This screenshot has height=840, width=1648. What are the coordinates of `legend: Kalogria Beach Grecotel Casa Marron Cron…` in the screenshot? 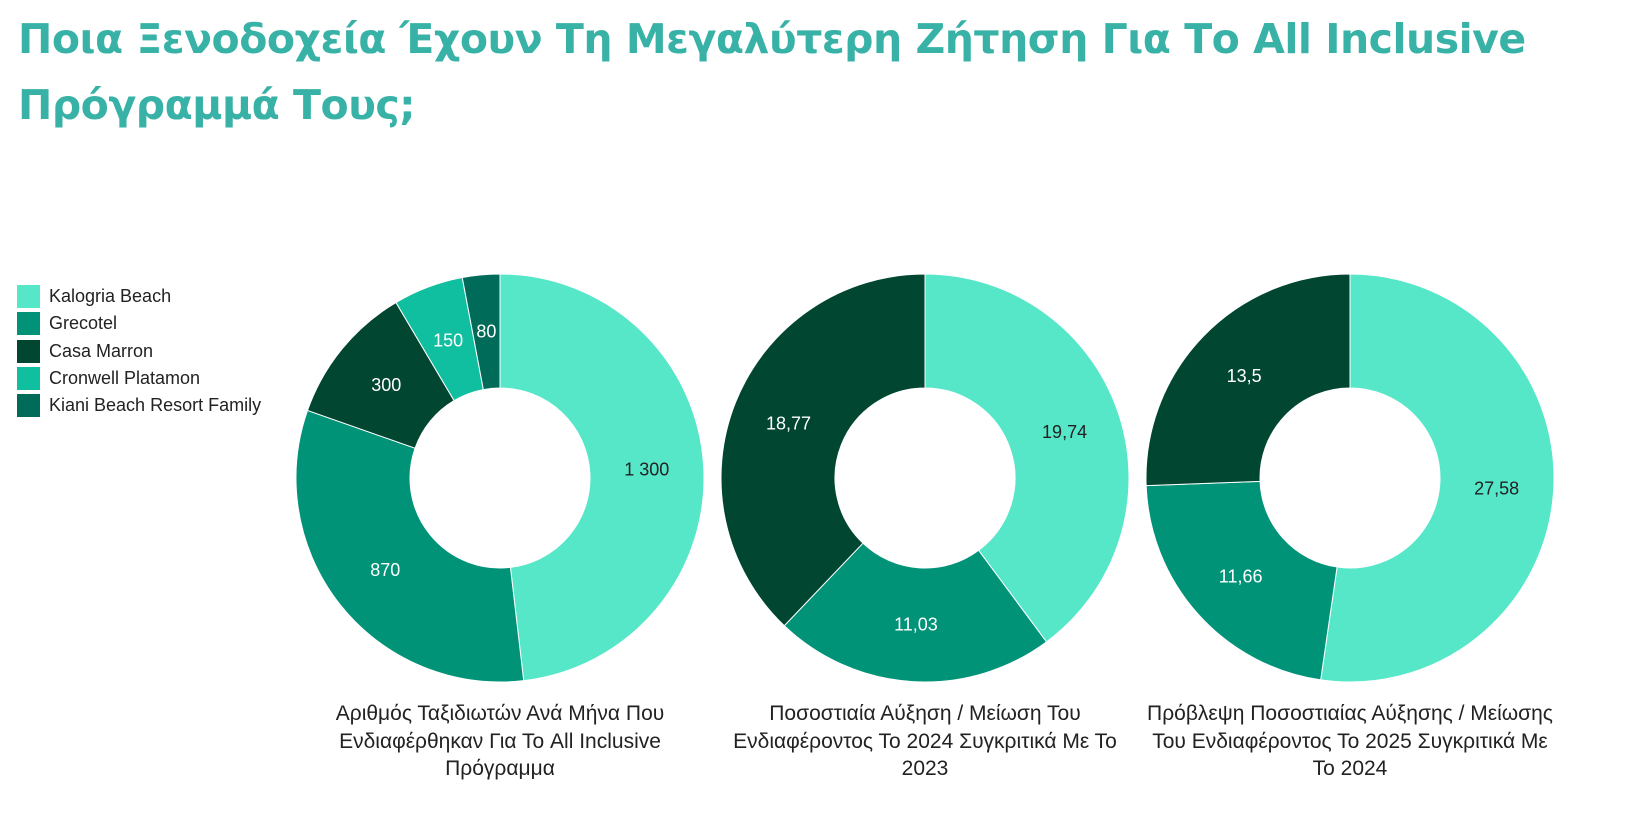 It's located at (139, 351).